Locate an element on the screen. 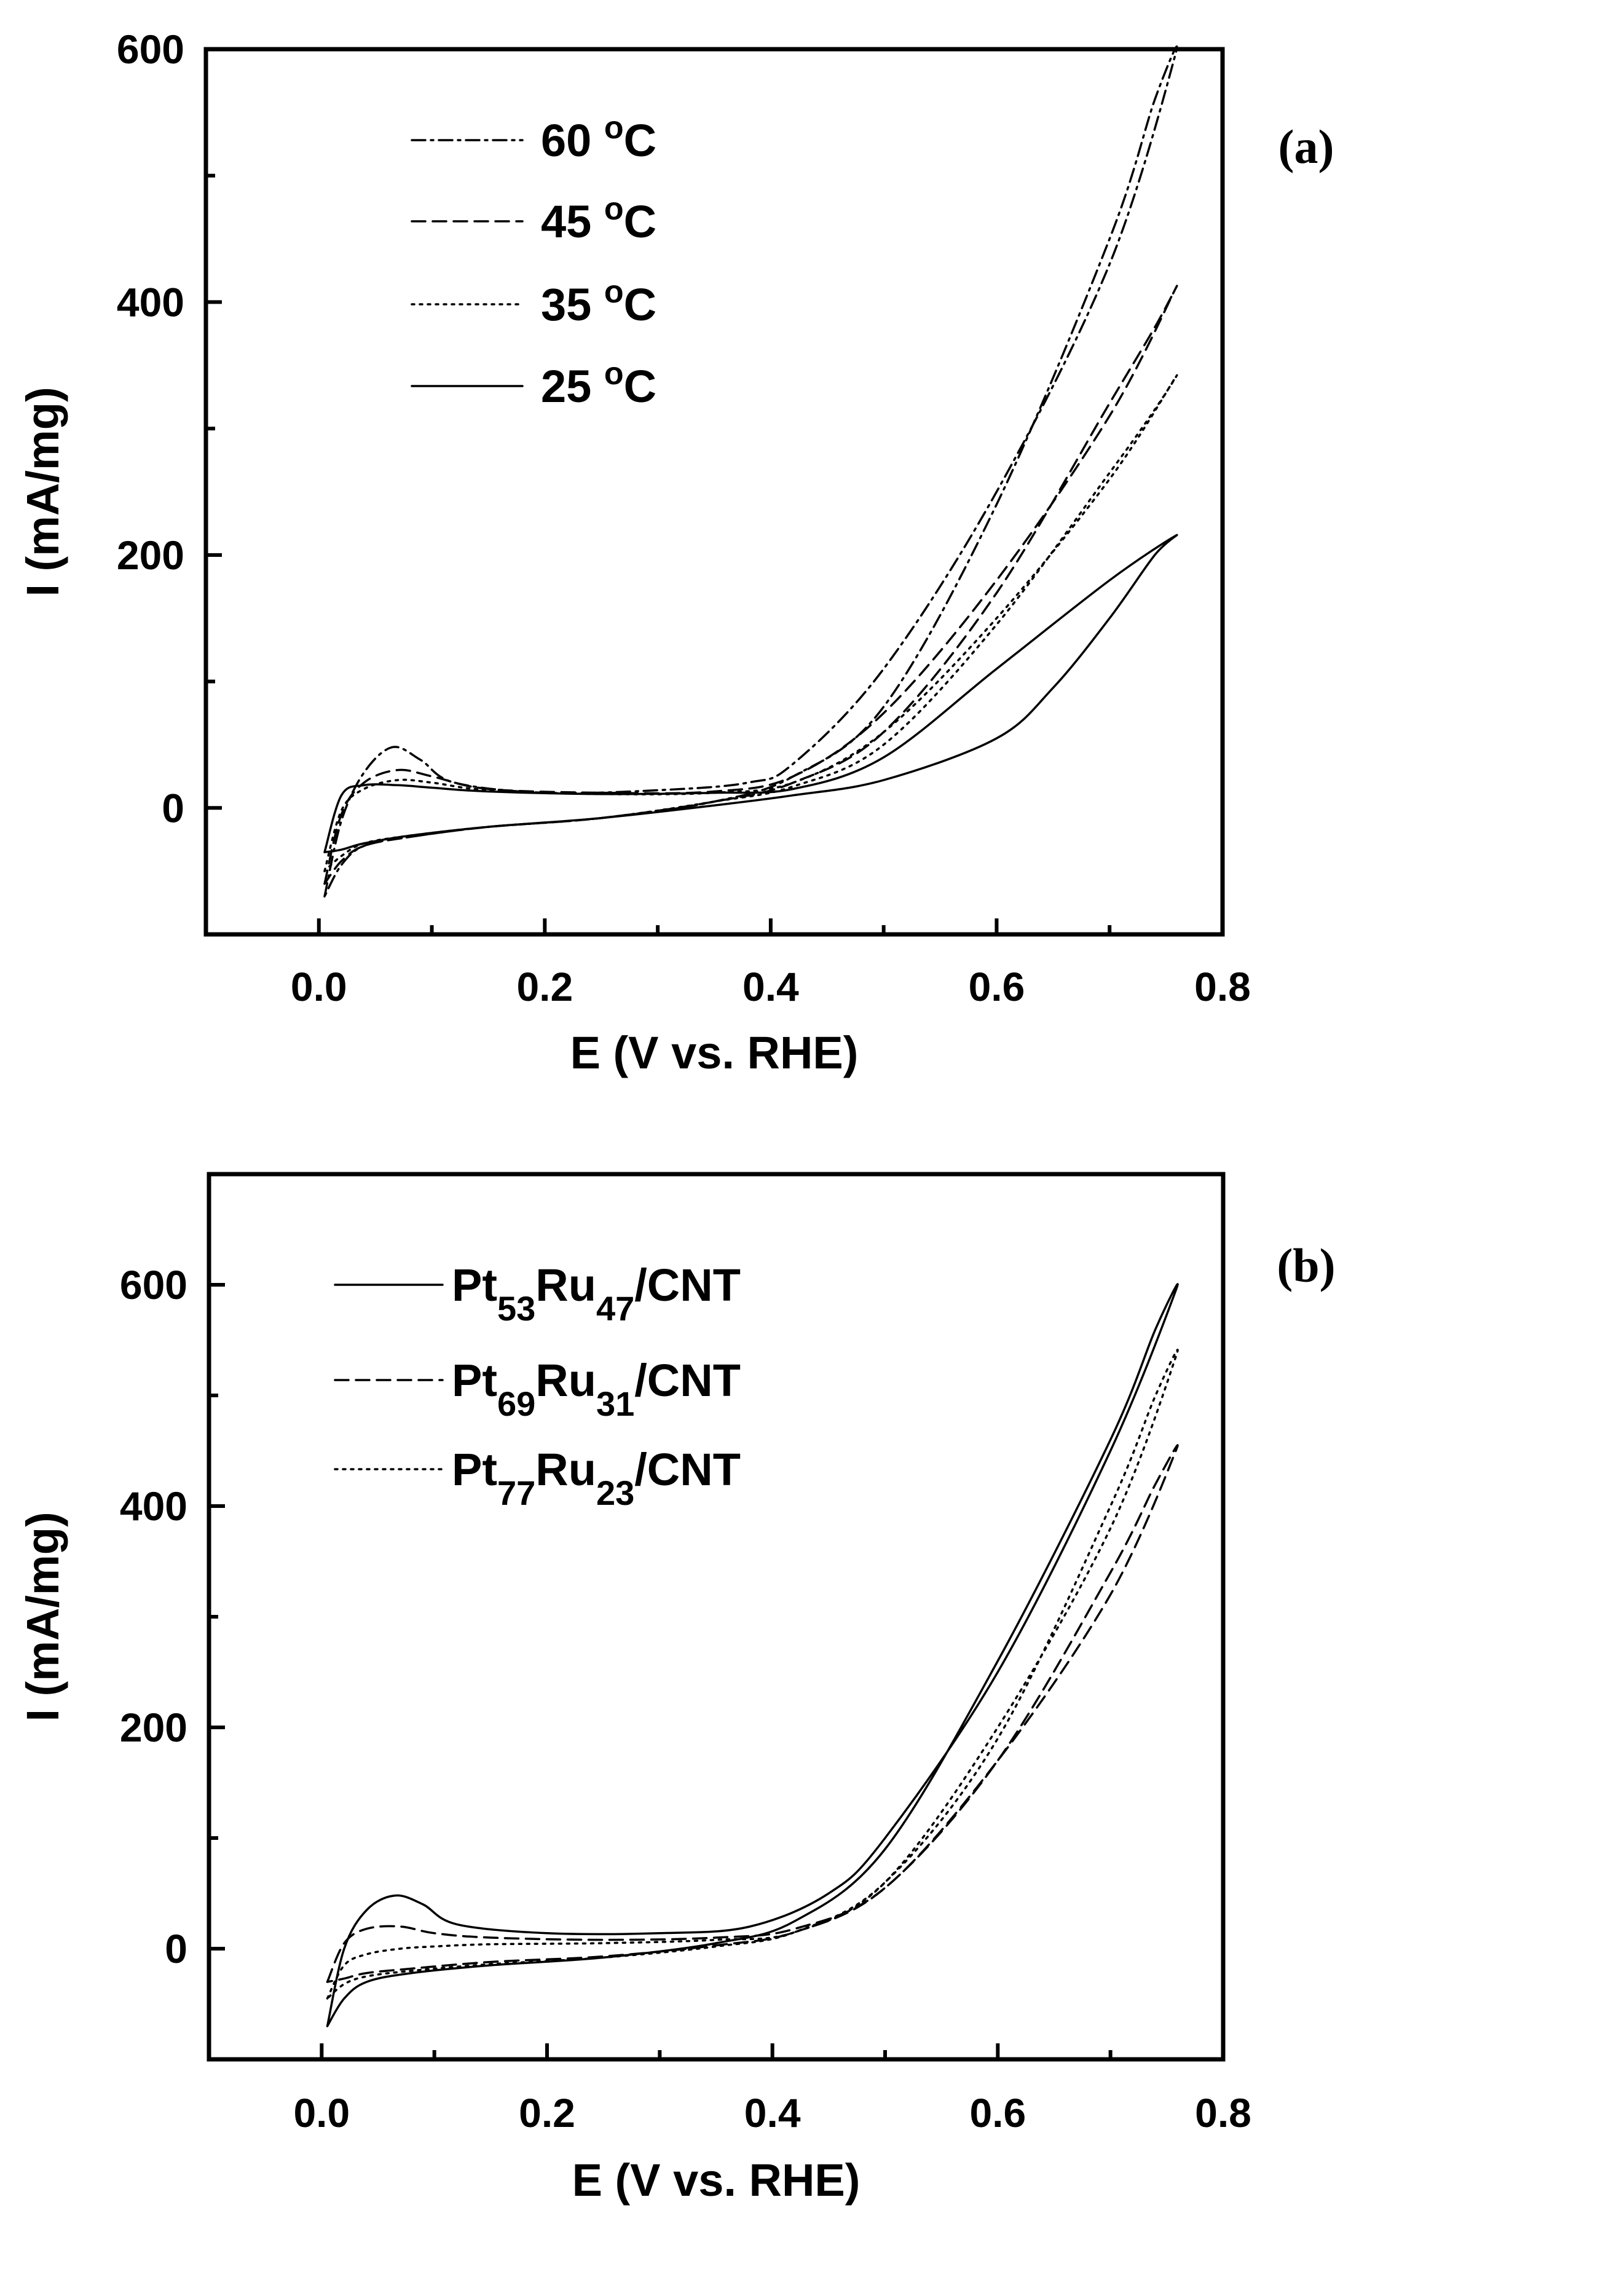  legend-label-45c: 45 oC is located at coordinates (598, 219).